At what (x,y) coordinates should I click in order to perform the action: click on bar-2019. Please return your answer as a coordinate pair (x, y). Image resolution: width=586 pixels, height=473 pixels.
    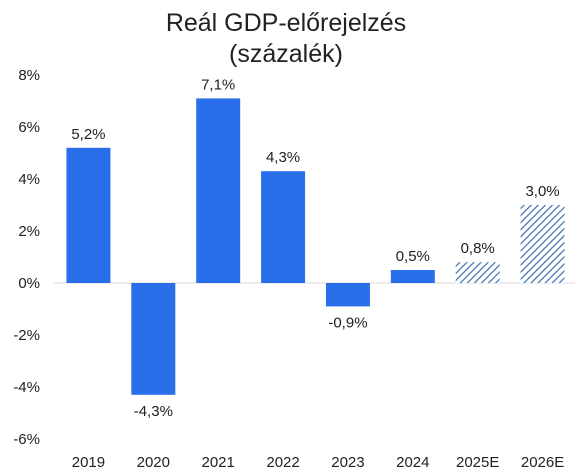
    Looking at the image, I should click on (88, 215).